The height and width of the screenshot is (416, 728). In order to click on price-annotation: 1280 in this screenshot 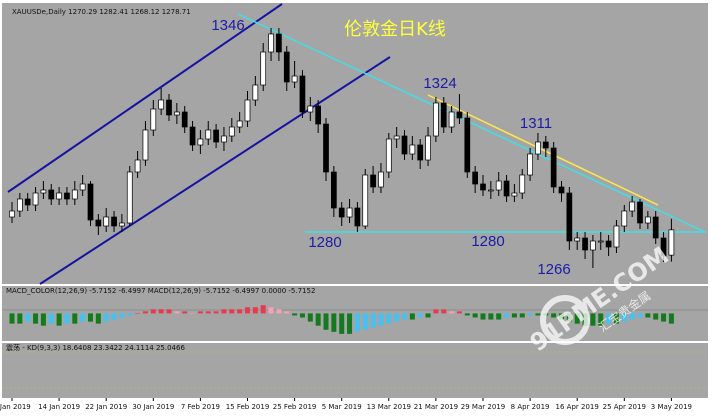, I will do `click(324, 242)`.